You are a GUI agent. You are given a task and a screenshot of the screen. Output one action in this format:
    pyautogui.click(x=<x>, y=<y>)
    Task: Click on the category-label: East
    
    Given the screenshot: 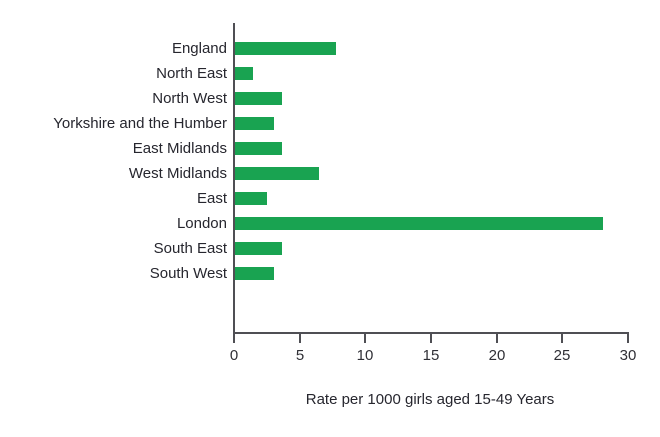 What is the action you would take?
    pyautogui.click(x=211, y=198)
    